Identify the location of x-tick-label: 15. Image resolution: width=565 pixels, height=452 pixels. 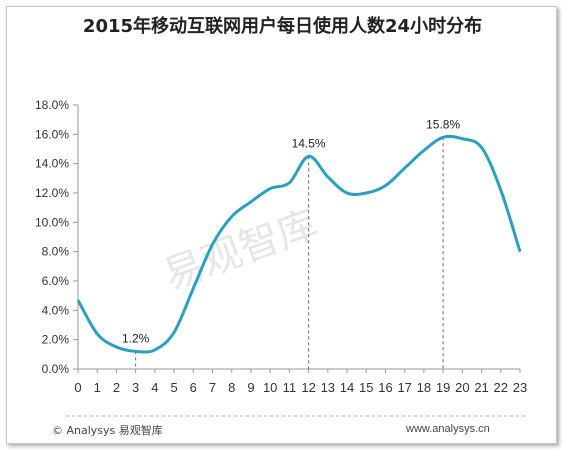
(366, 387).